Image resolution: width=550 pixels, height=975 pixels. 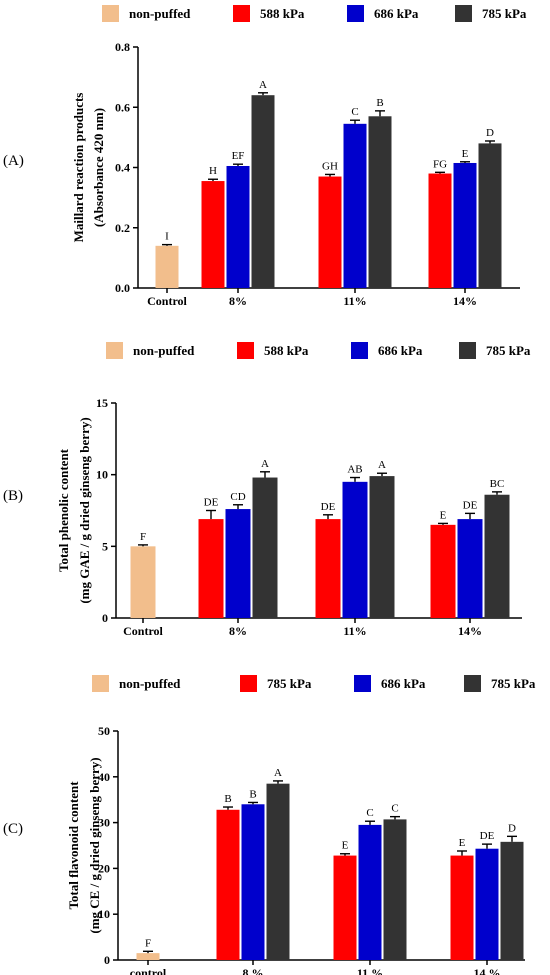 What do you see at coordinates (237, 497) in the screenshot?
I see `significance-letter: CD` at bounding box center [237, 497].